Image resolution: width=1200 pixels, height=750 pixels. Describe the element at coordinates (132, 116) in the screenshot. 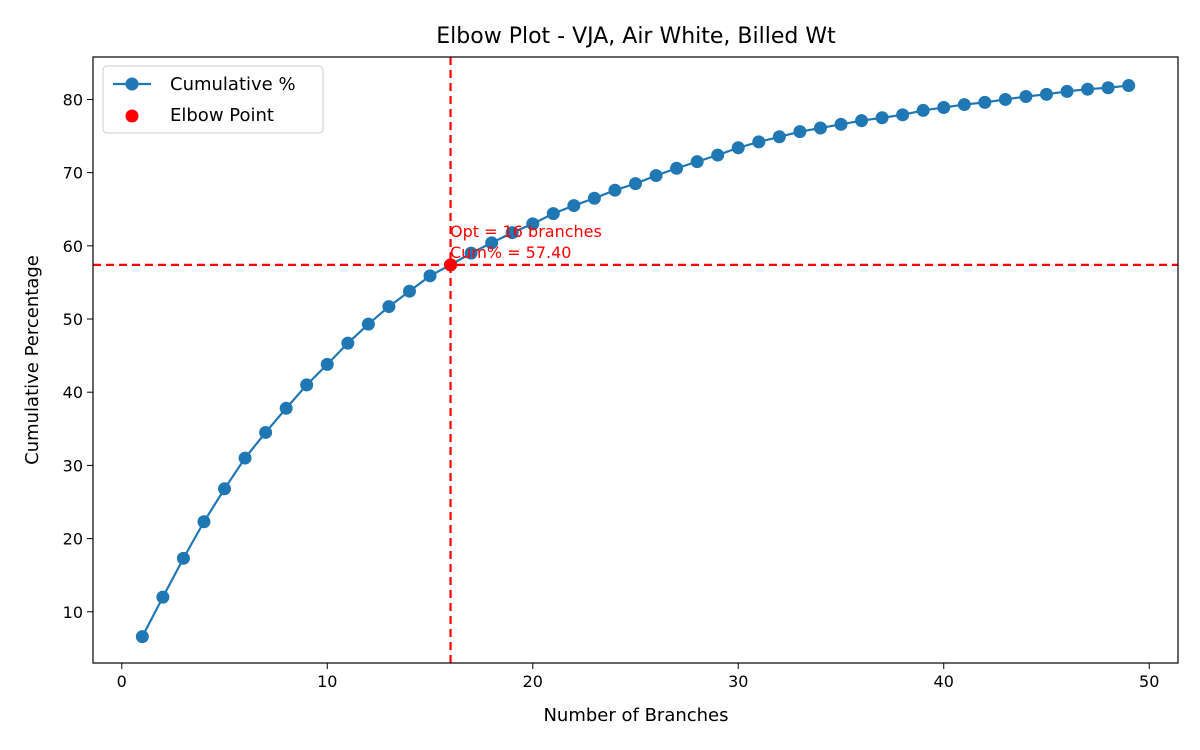

I see `legend-elbow-swatch` at that location.